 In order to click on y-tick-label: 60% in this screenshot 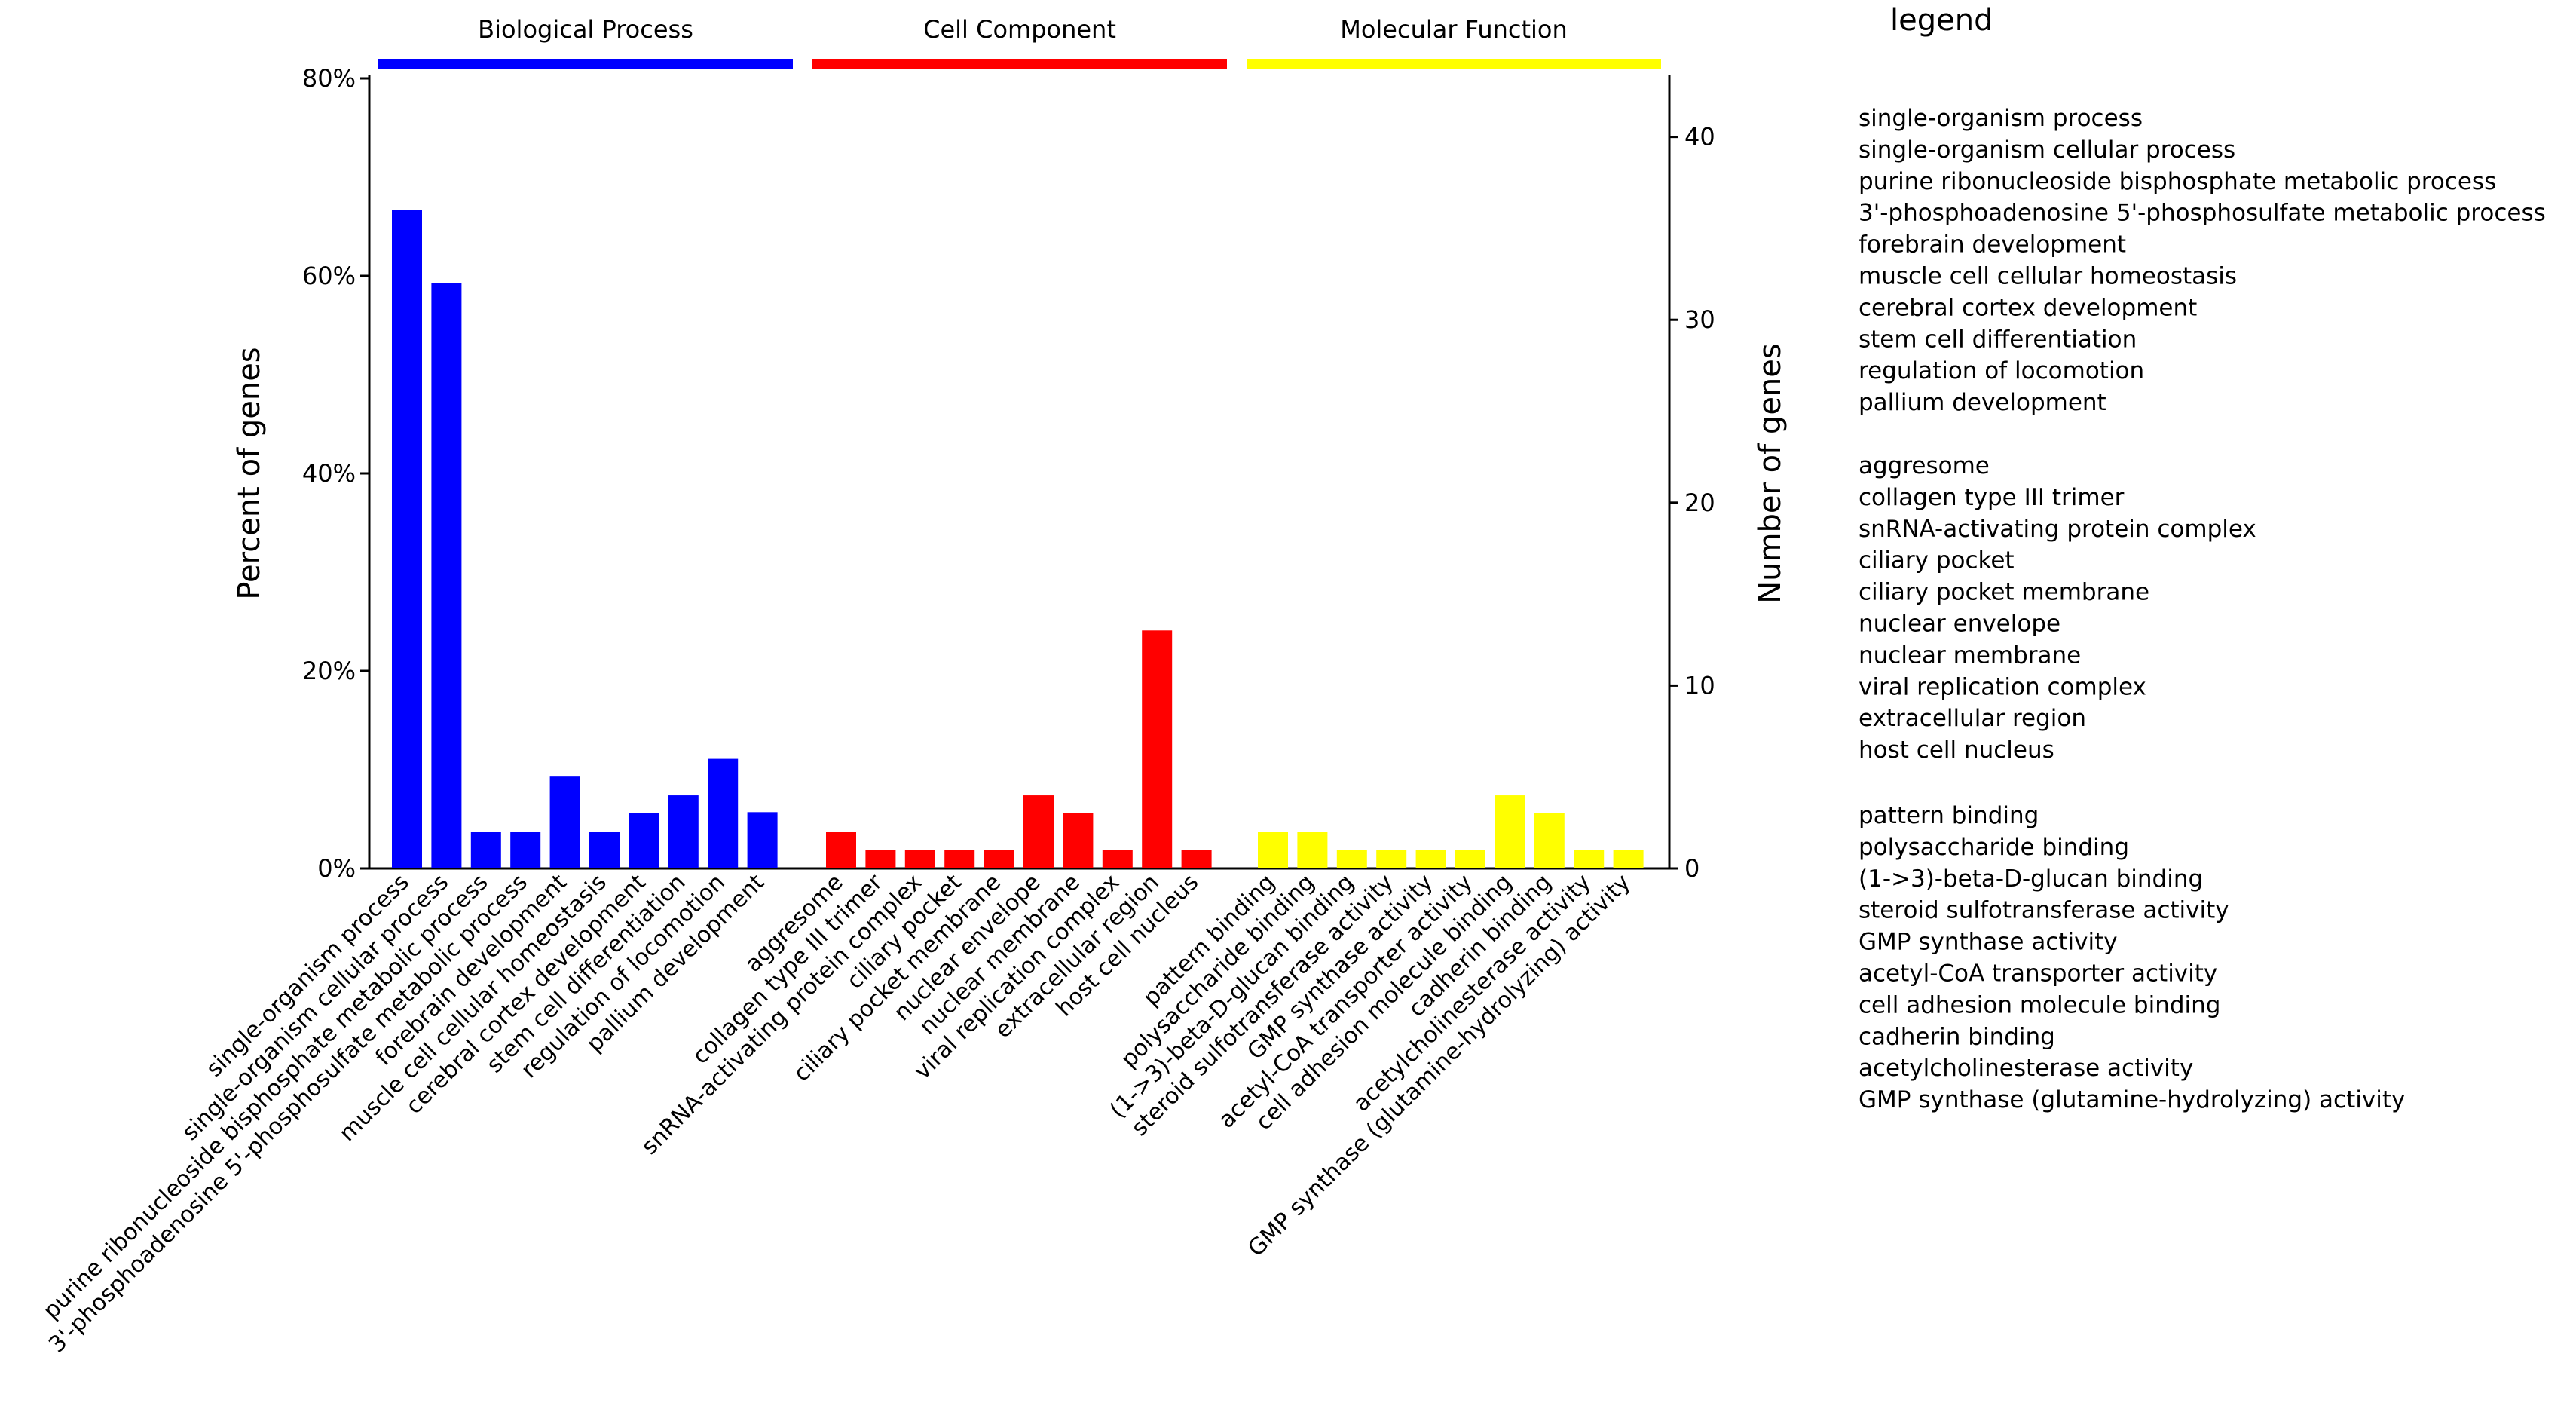, I will do `click(329, 276)`.